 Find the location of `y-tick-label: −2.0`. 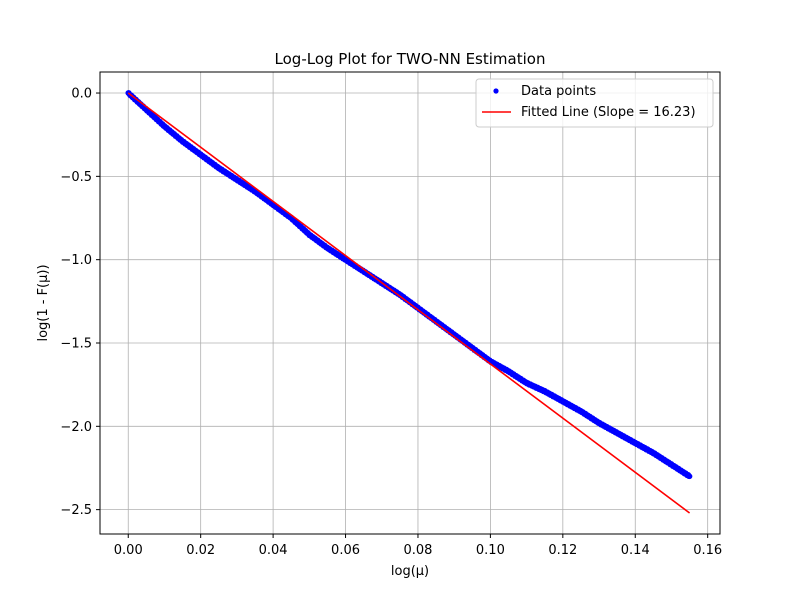

y-tick-label: −2.0 is located at coordinates (76, 427).